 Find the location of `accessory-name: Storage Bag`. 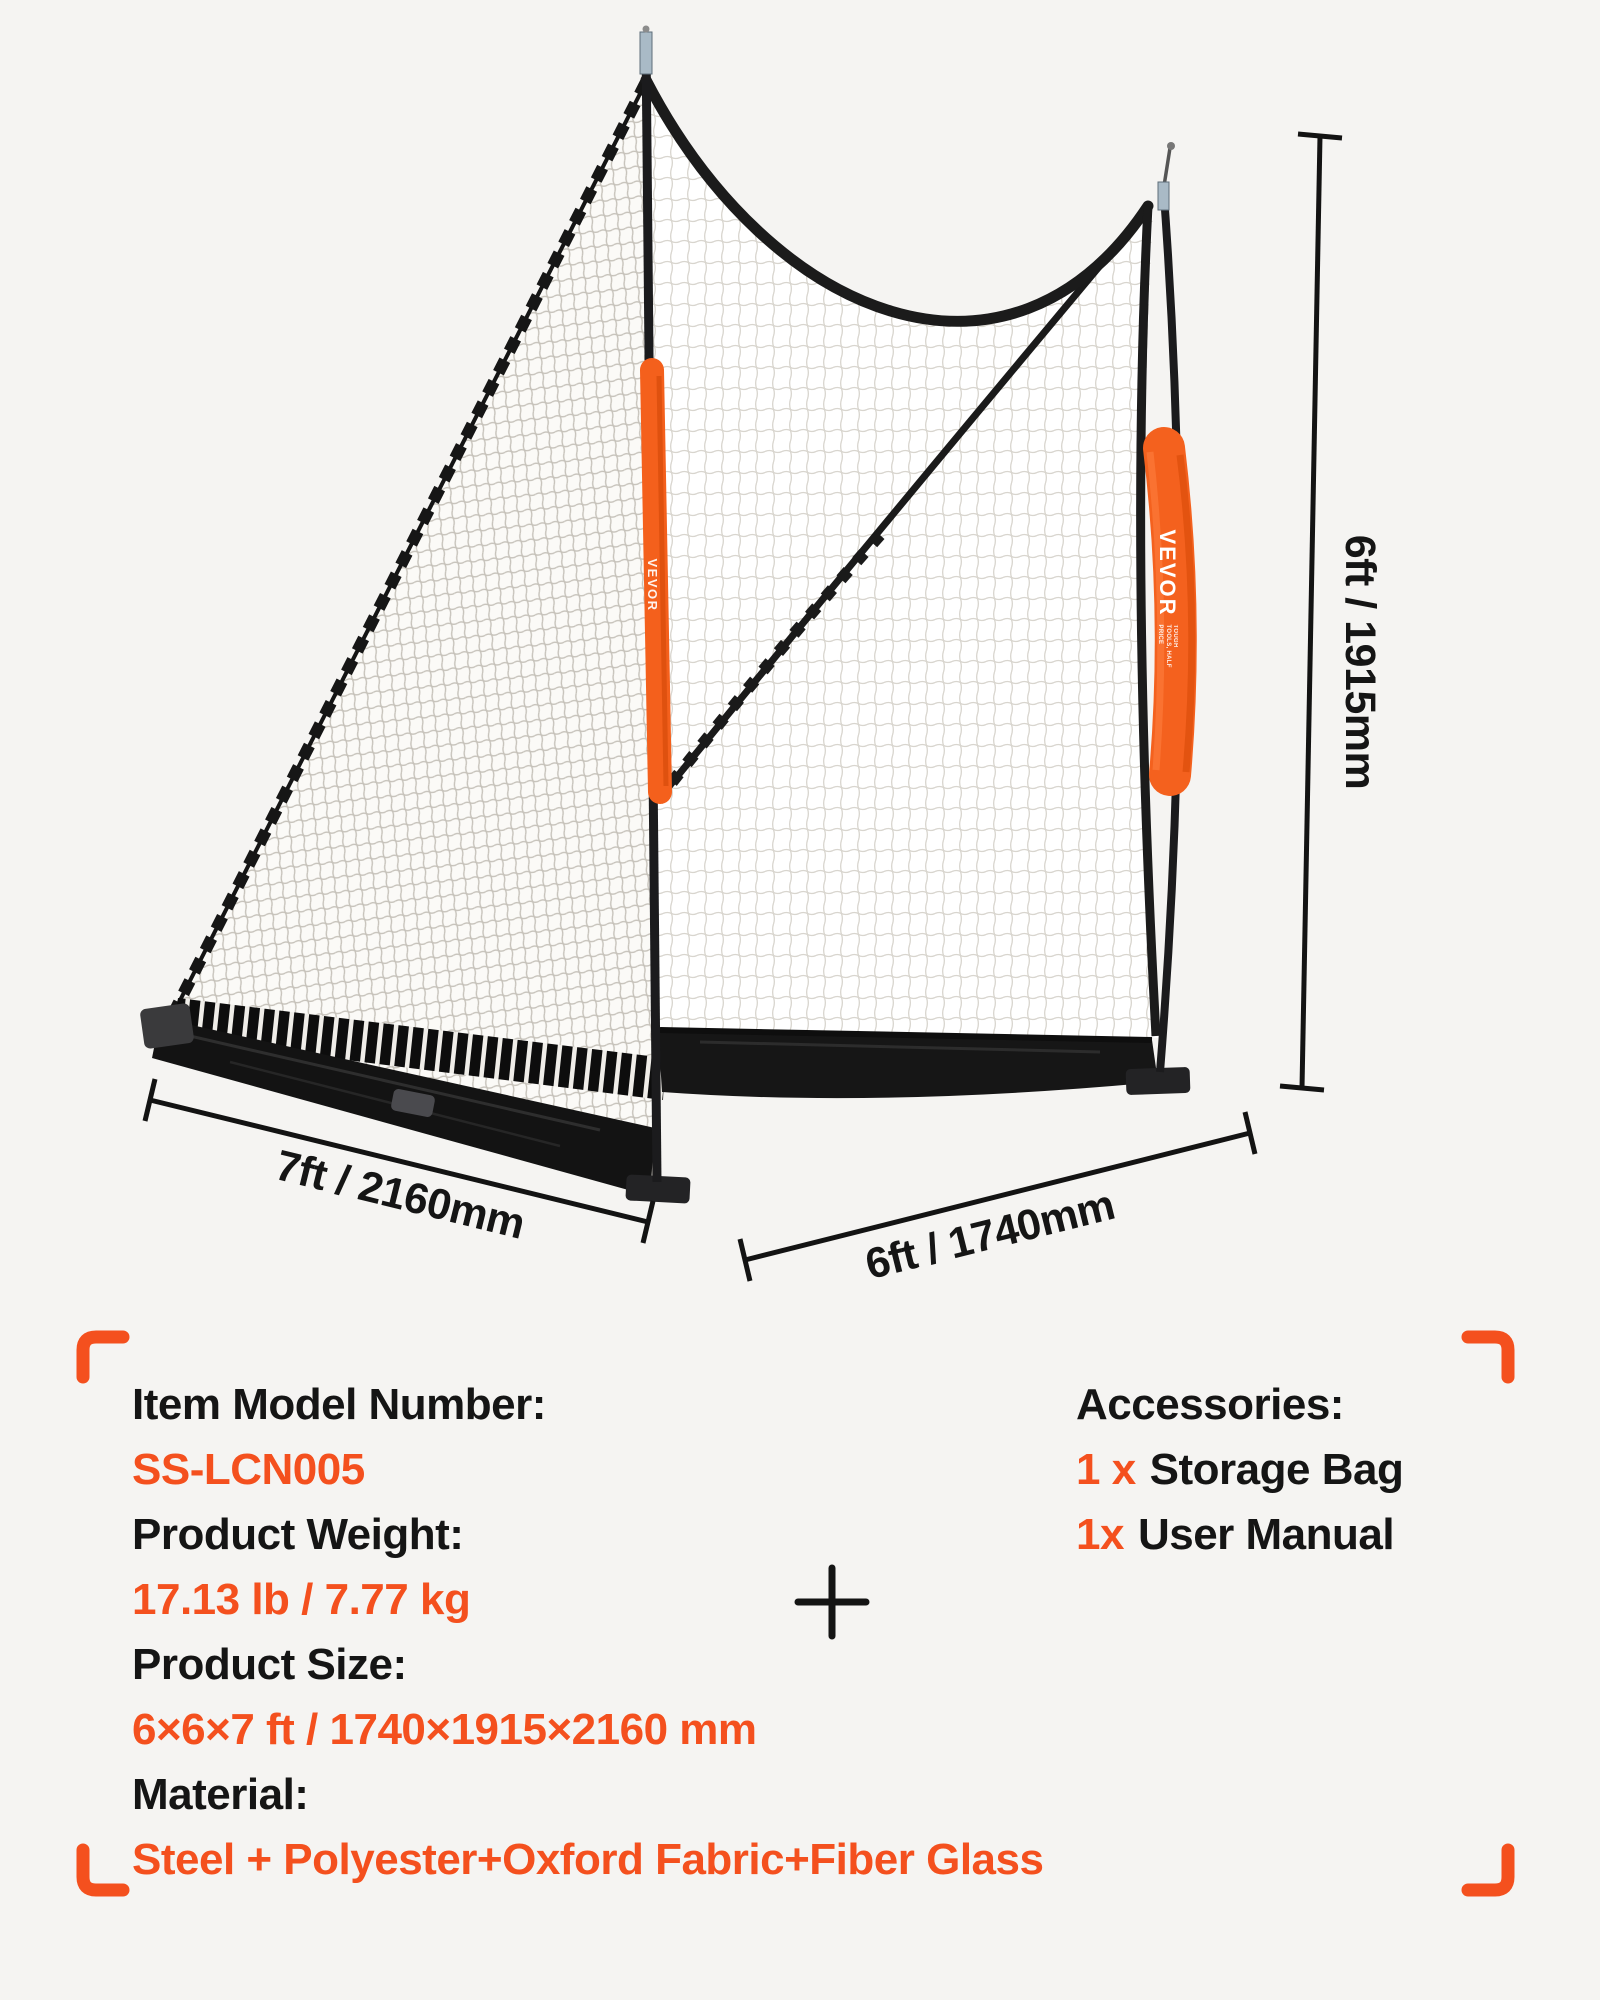

accessory-name: Storage Bag is located at coordinates (1276, 1469).